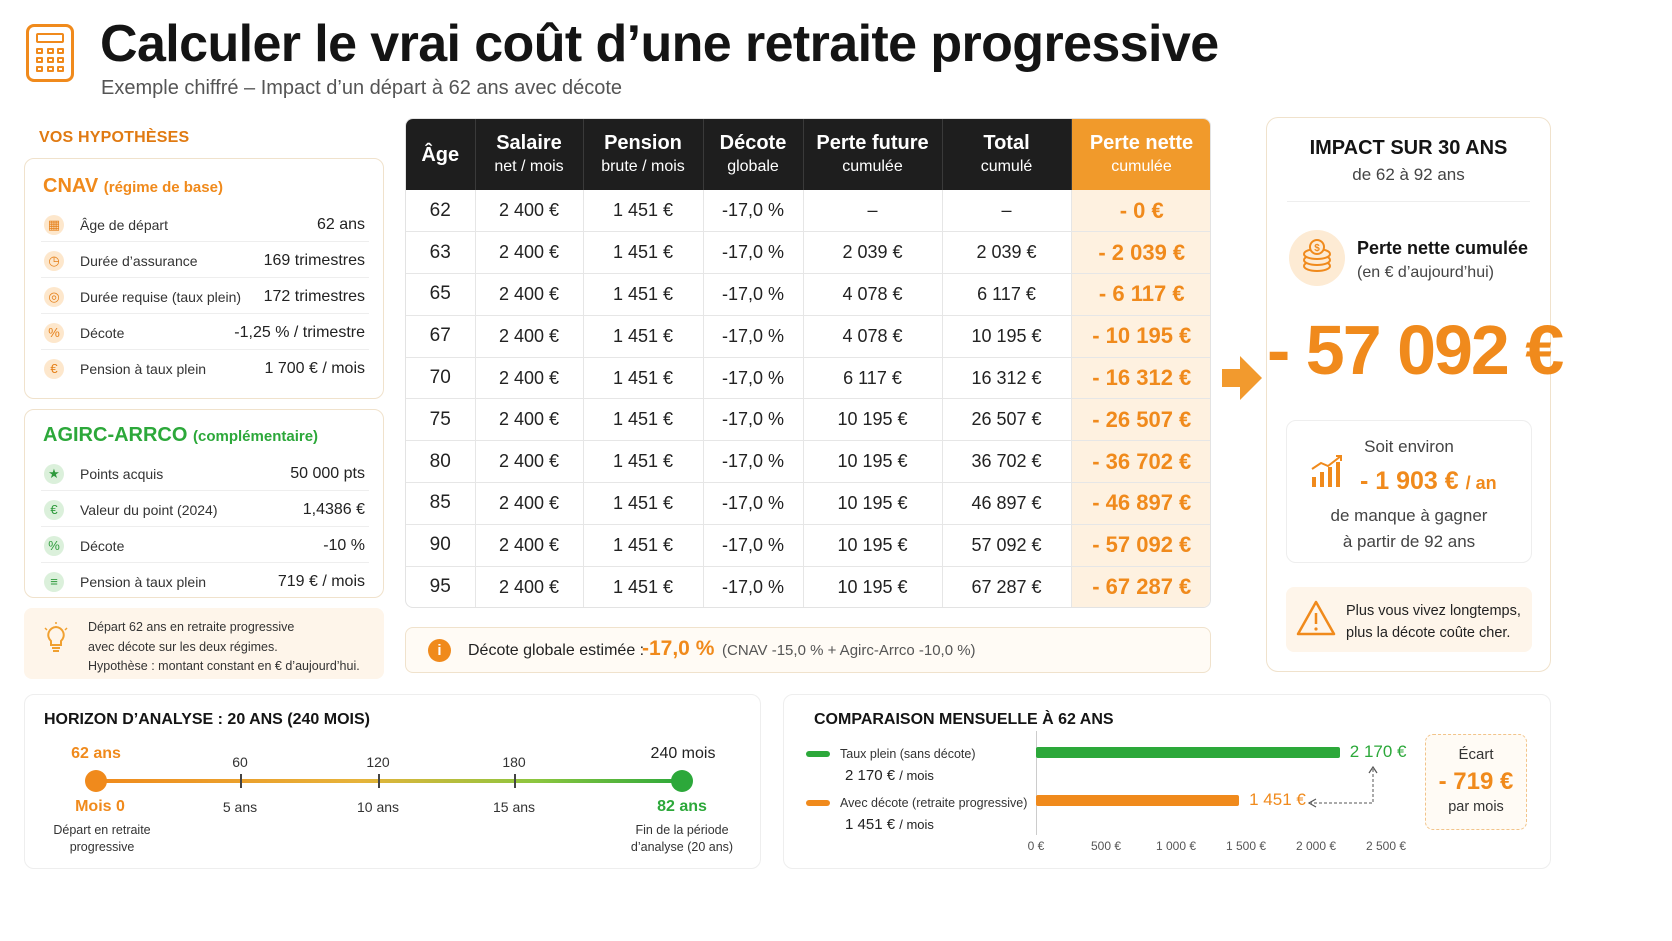 The width and height of the screenshot is (1672, 941). I want to click on connector-arrow, so click(1342, 786).